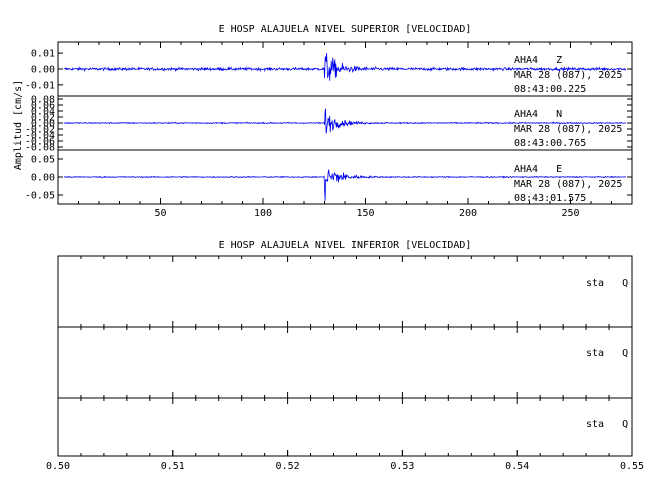 Image resolution: width=650 pixels, height=500 pixels. I want to click on lower-x-tick-label: 0.51, so click(173, 466).